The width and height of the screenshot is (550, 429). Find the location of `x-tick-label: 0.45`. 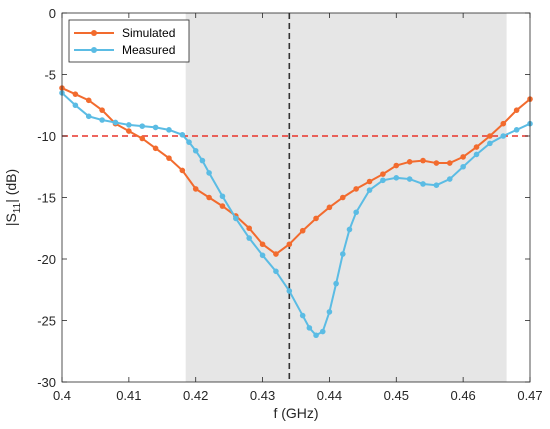

x-tick-label: 0.45 is located at coordinates (396, 395).